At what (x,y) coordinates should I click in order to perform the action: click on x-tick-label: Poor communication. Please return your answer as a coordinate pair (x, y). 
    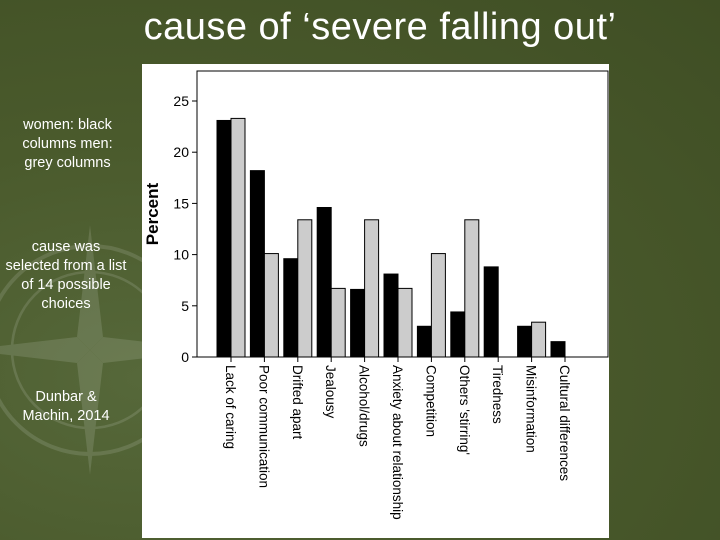
    Looking at the image, I should click on (263, 426).